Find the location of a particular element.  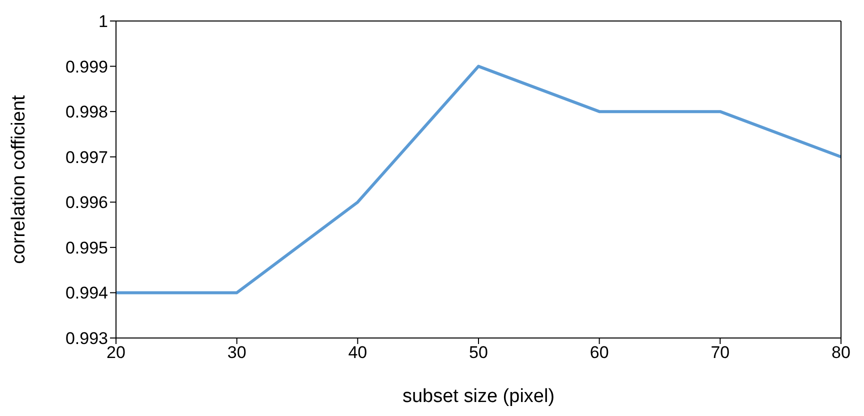

y-tick-label: 1 is located at coordinates (103, 22).